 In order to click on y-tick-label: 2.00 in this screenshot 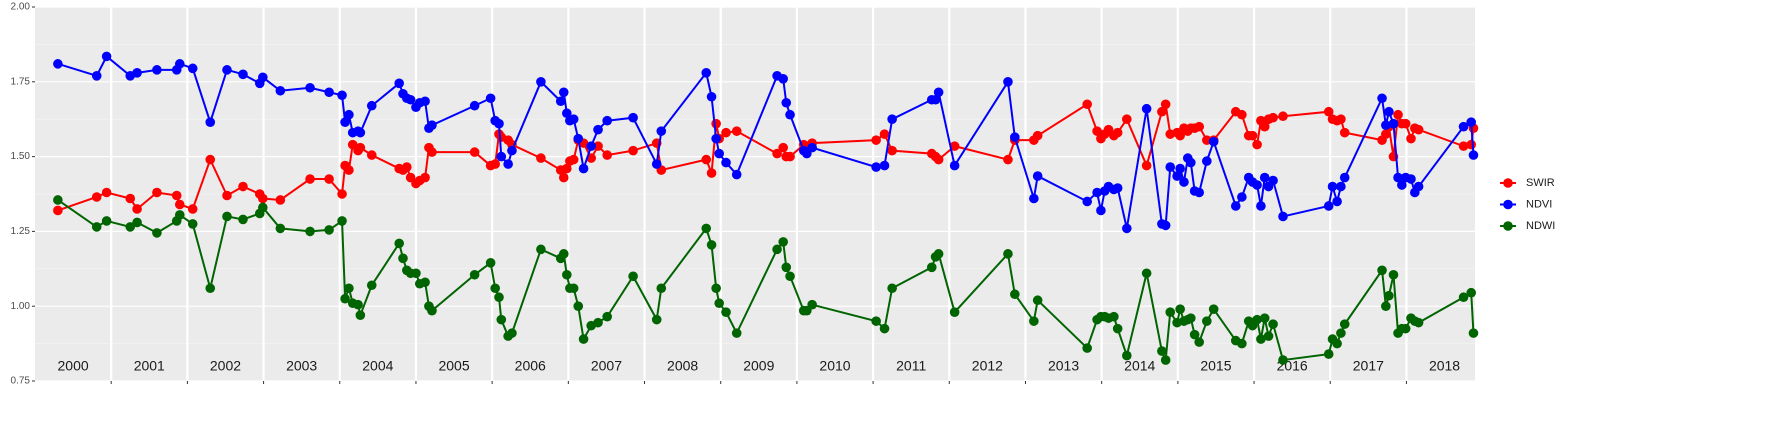, I will do `click(21, 7)`.